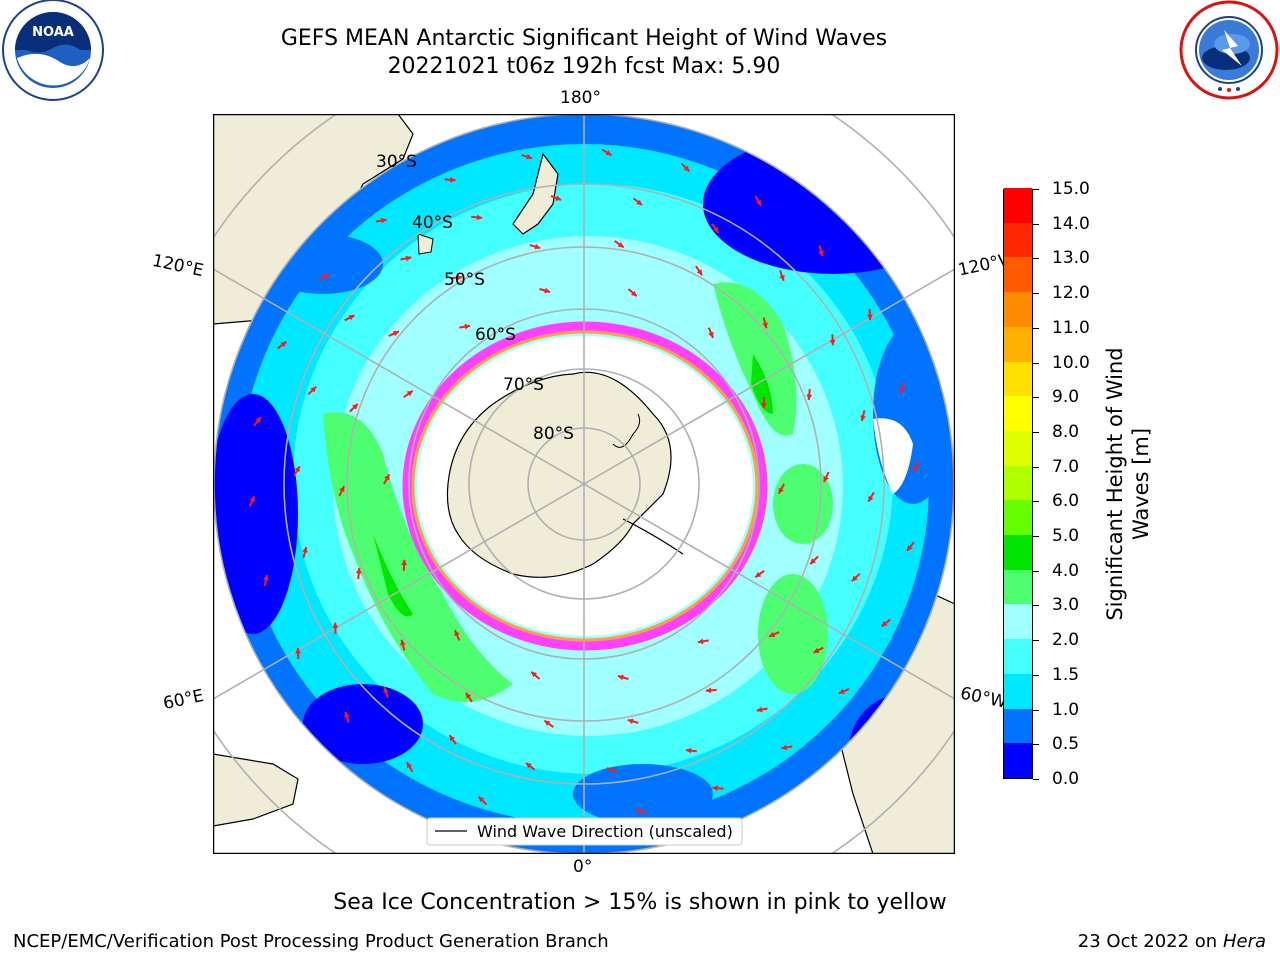 The height and width of the screenshot is (960, 1280). Describe the element at coordinates (1066, 674) in the screenshot. I see `colorbar-tick-label: 1.5` at that location.